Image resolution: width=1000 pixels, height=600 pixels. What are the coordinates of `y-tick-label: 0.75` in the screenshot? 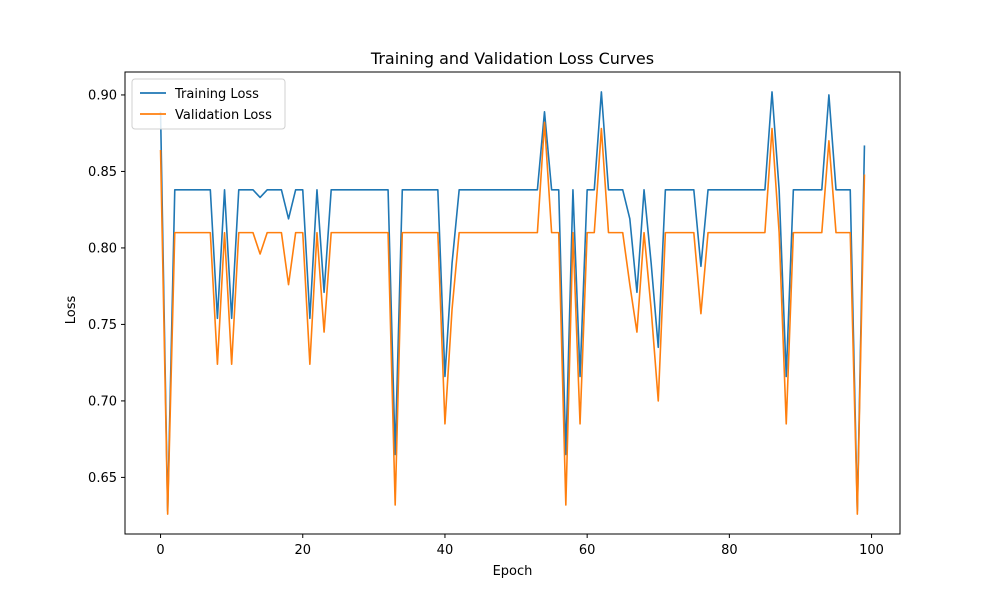 It's located at (102, 325).